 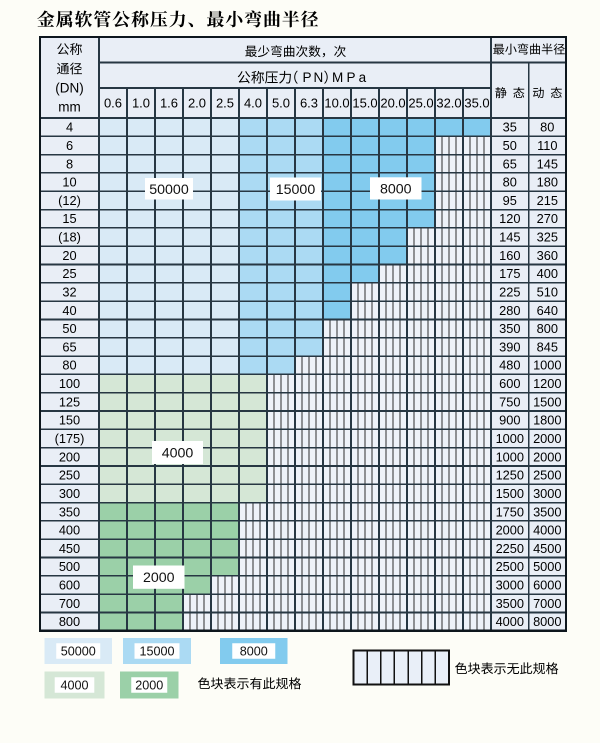 What do you see at coordinates (510, 511) in the screenshot?
I see `svg-text: 1750` at bounding box center [510, 511].